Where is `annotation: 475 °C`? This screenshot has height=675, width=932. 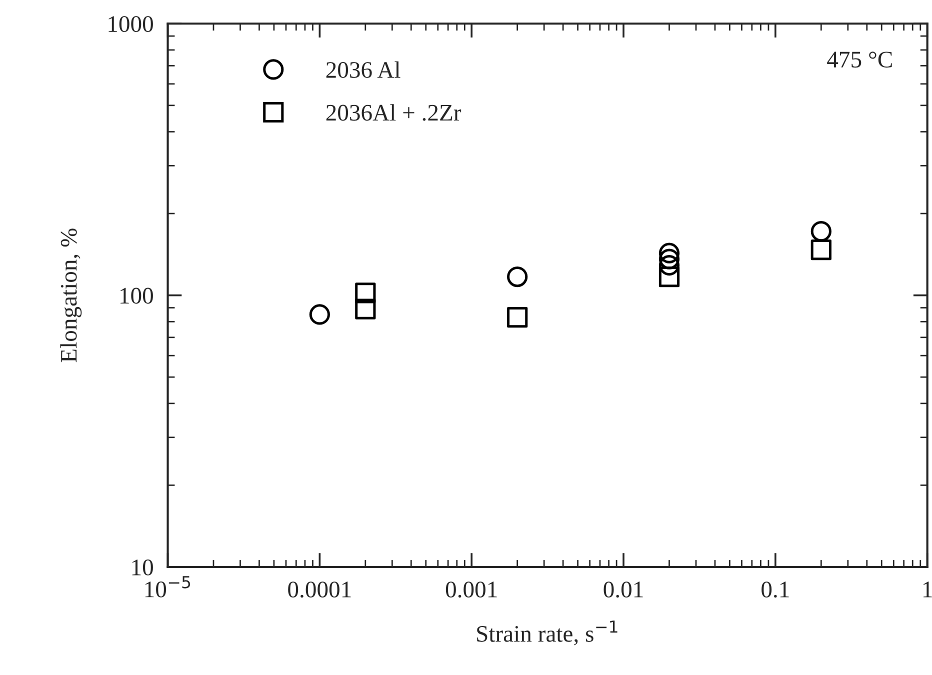 annotation: 475 °C is located at coordinates (859, 60).